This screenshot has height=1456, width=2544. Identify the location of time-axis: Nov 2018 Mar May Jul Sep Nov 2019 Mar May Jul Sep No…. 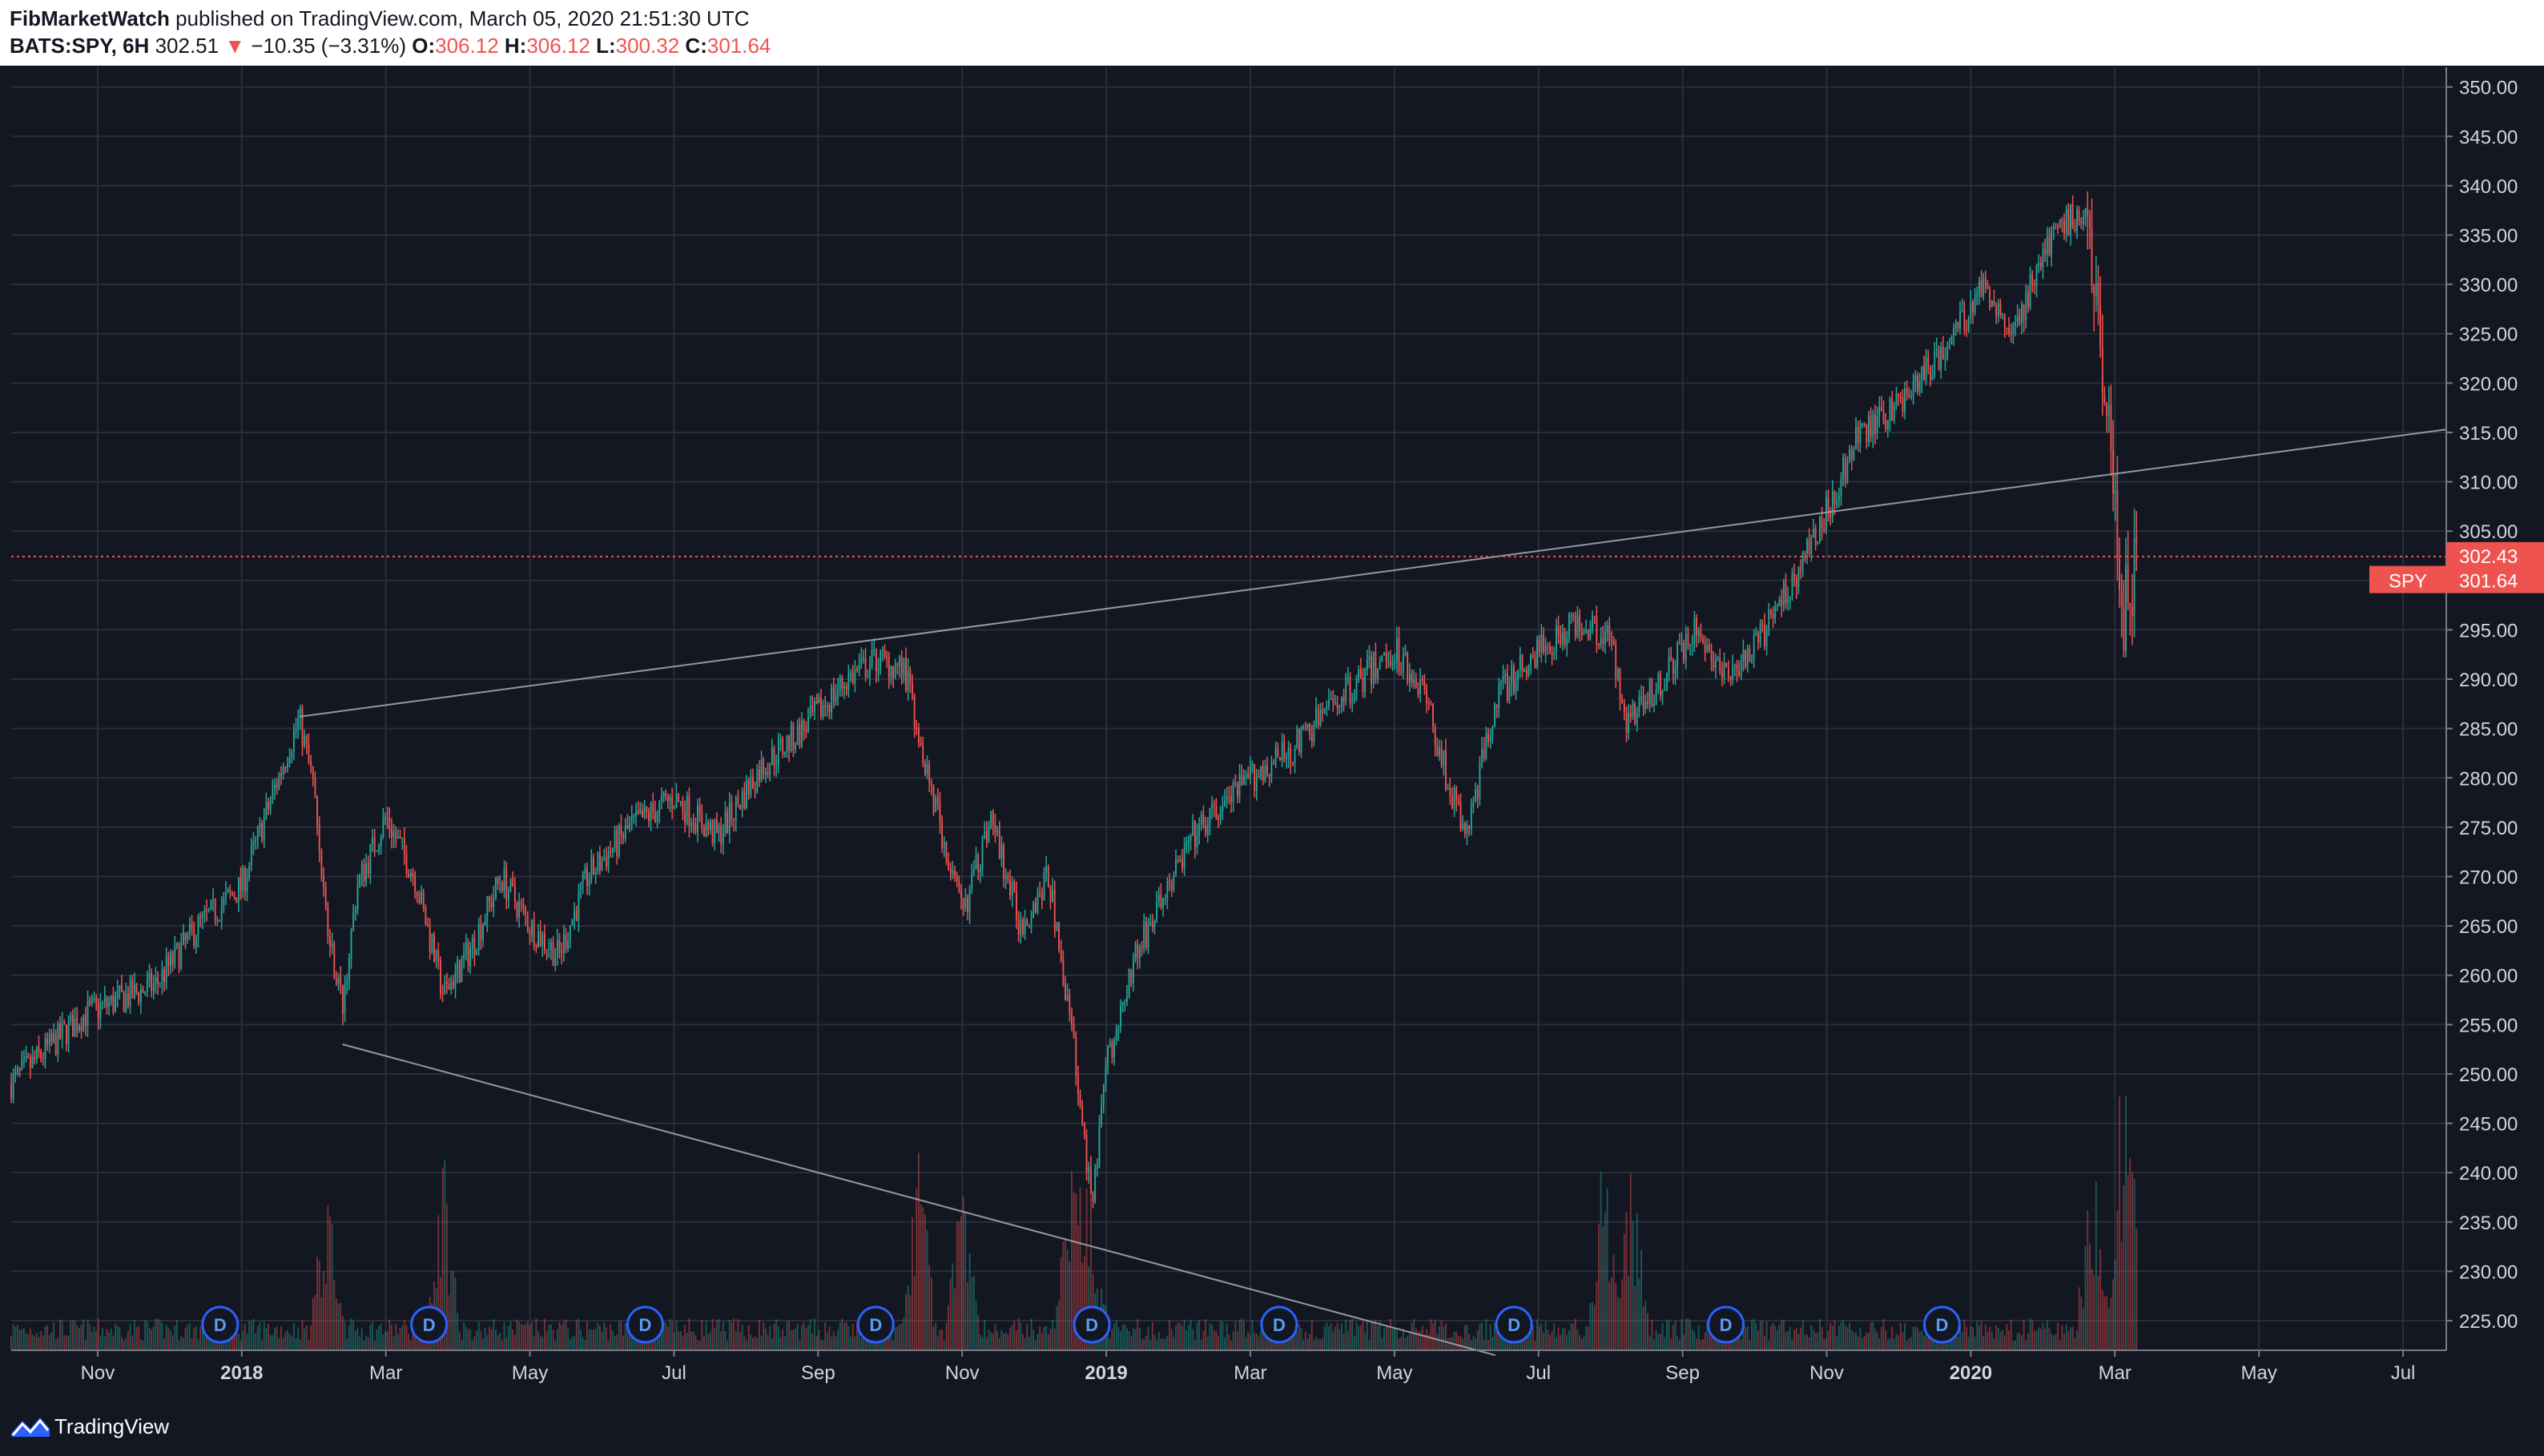
(1228, 1366).